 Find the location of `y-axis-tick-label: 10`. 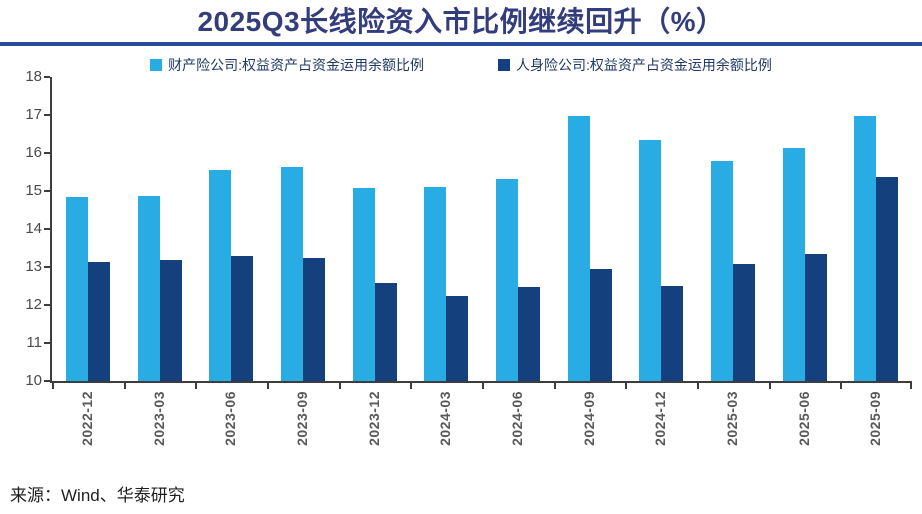

y-axis-tick-label: 10 is located at coordinates (33, 380).